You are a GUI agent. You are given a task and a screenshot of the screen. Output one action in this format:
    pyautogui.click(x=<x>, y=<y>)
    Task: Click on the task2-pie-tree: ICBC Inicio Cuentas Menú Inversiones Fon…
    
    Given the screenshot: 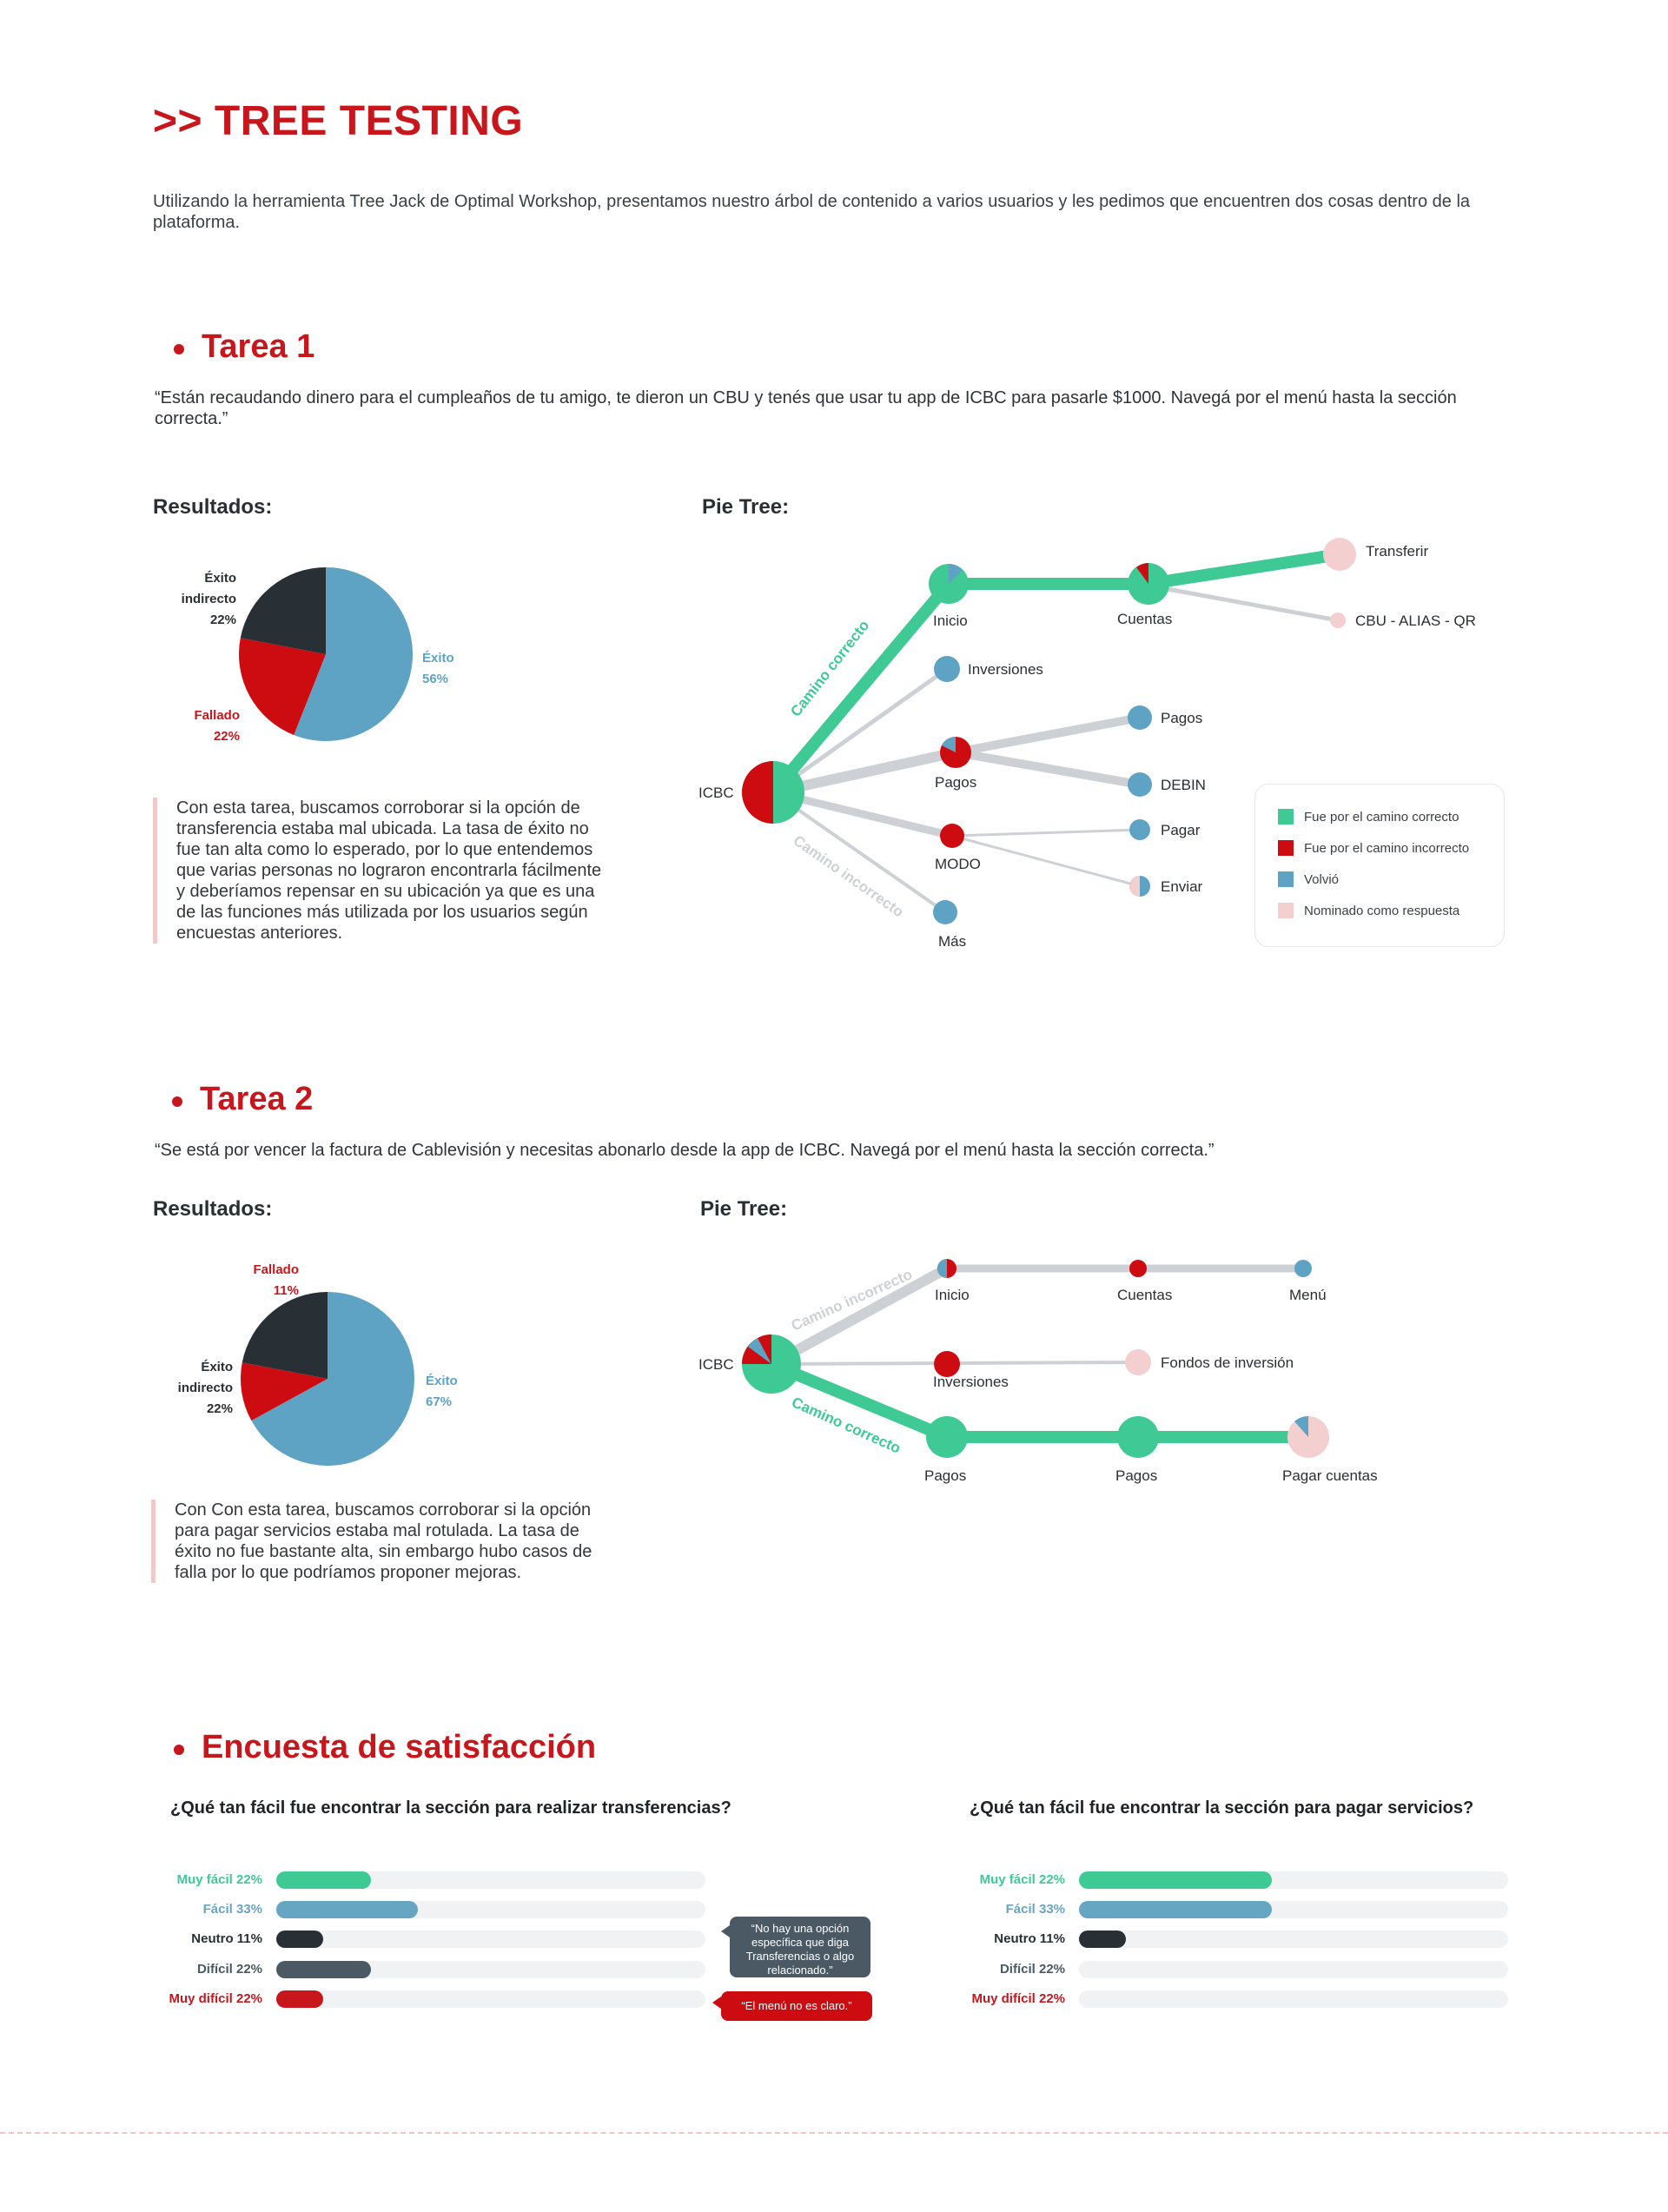 What is the action you would take?
    pyautogui.click(x=1038, y=1372)
    